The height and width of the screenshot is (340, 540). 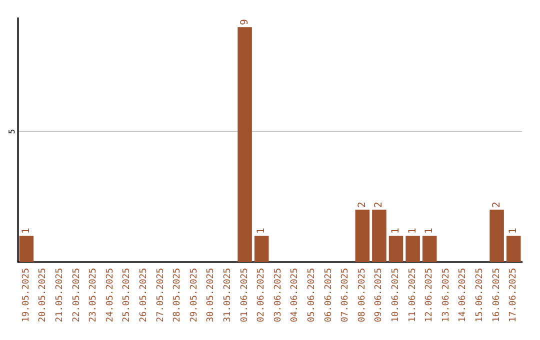 I want to click on x-tick-label: 17.06.2025, so click(x=513, y=295).